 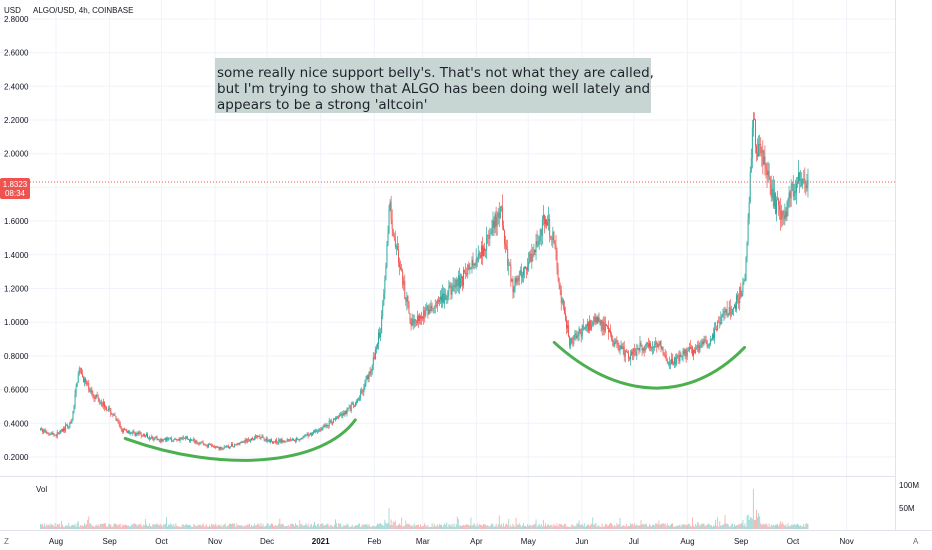 I want to click on price-tick-label: 2.2000, so click(x=16, y=120).